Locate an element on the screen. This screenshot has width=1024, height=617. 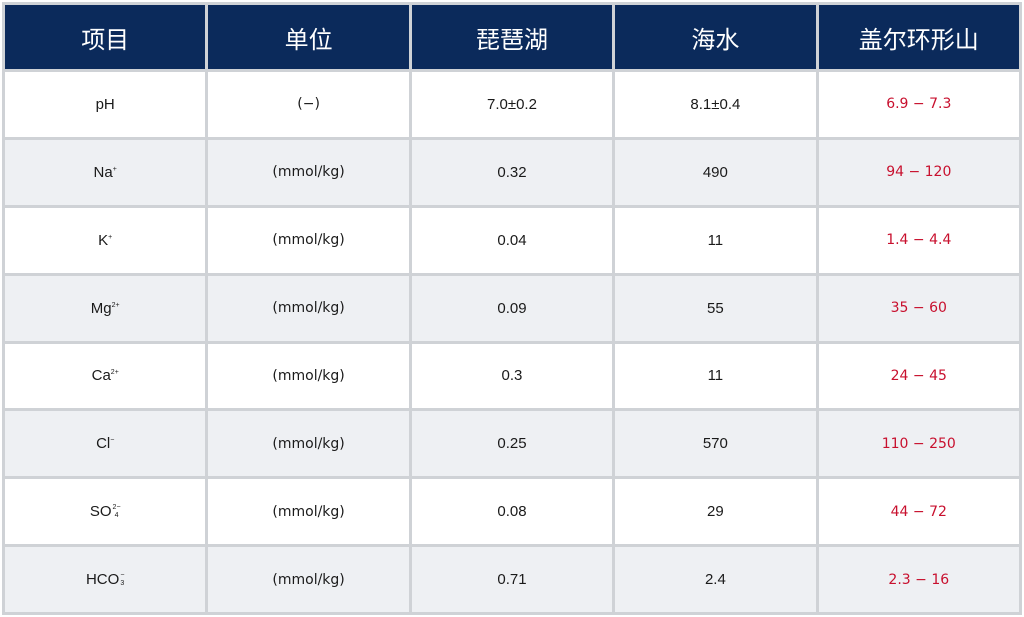
seawater-cell: 570 is located at coordinates (715, 444).